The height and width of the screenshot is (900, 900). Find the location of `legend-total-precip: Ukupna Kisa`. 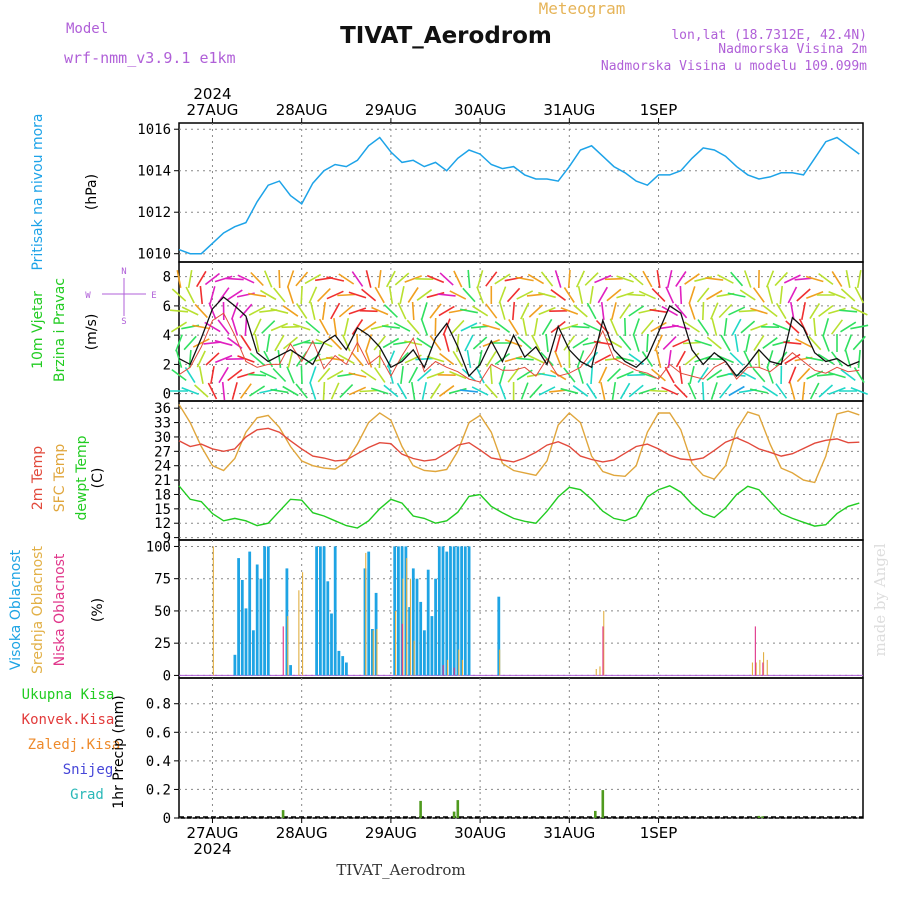

legend-total-precip: Ukupna Kisa is located at coordinates (68, 695).